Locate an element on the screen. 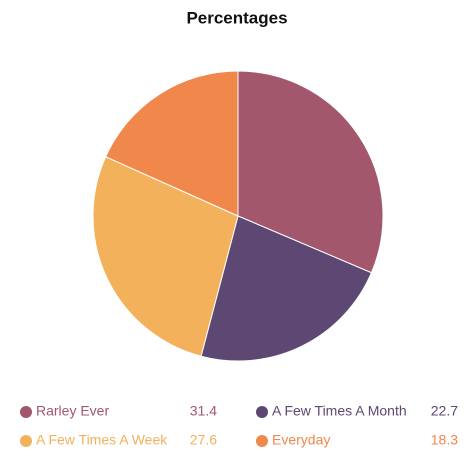  legend-value: 22.7 is located at coordinates (444, 411).